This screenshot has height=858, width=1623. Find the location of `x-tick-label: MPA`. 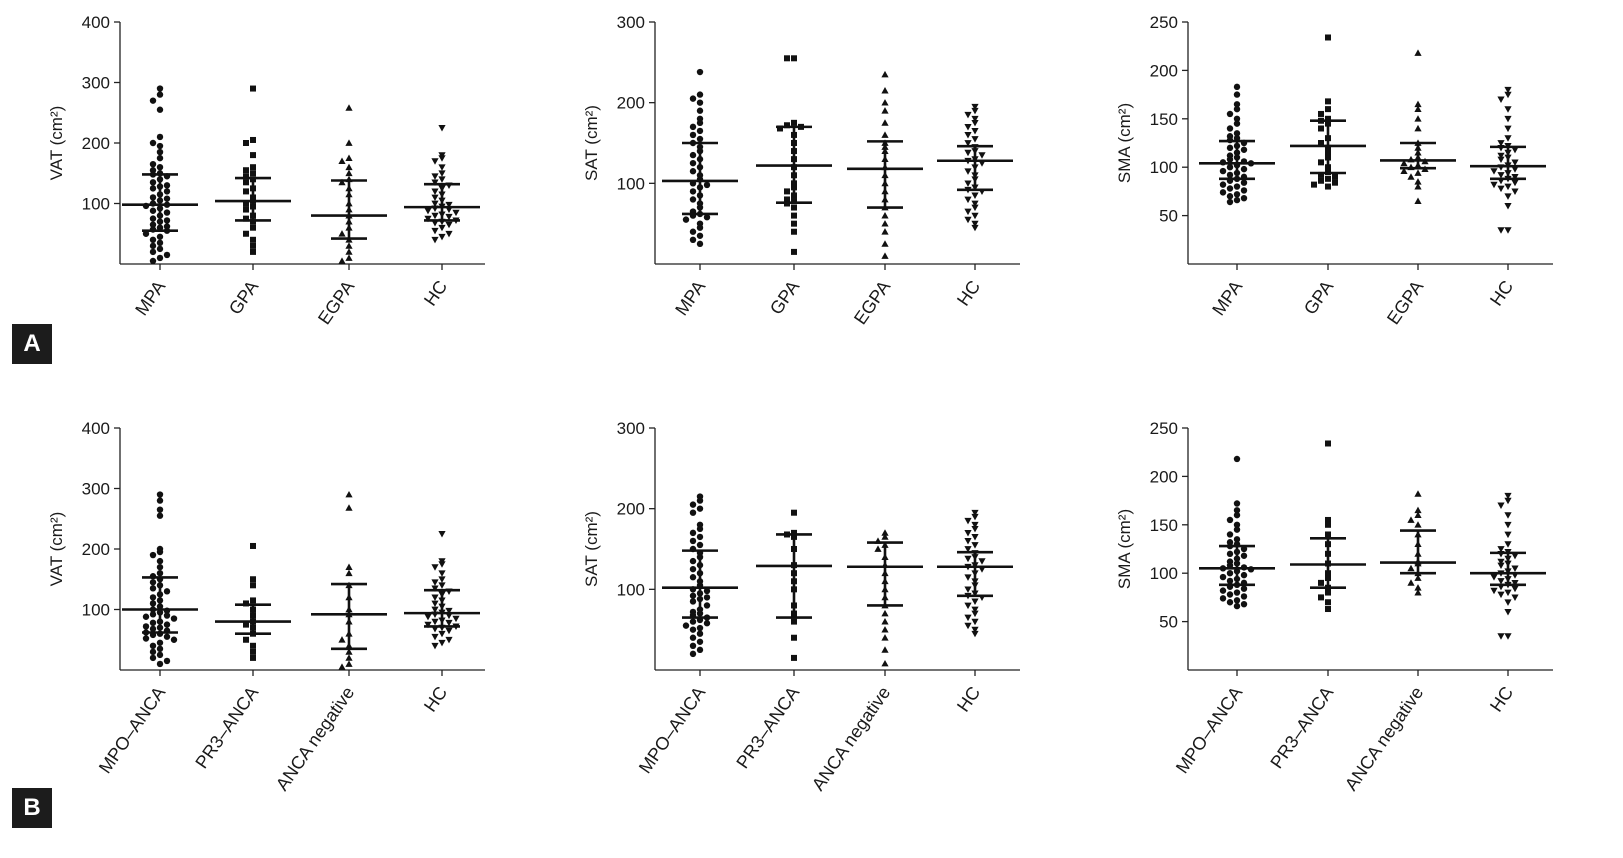

x-tick-label: MPA is located at coordinates (150, 298).